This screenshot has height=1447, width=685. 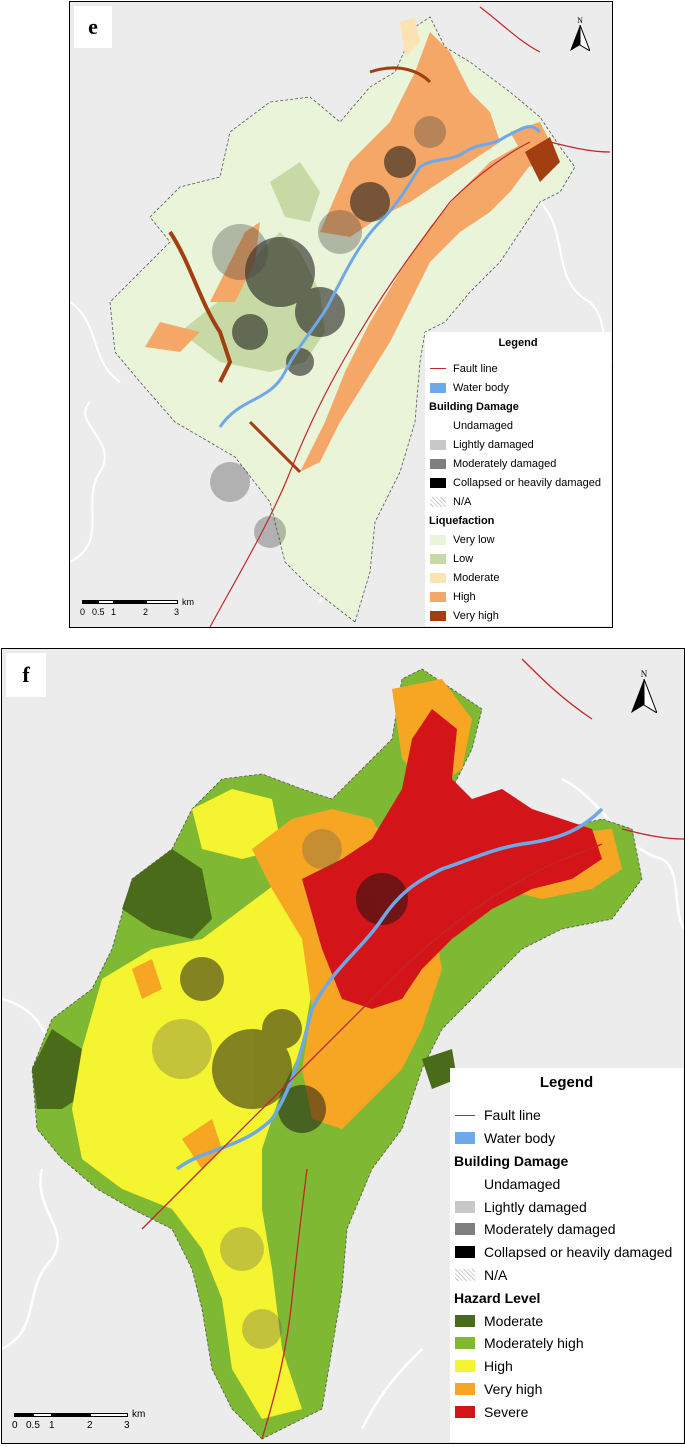 What do you see at coordinates (465, 1138) in the screenshot?
I see `water-body-swatch` at bounding box center [465, 1138].